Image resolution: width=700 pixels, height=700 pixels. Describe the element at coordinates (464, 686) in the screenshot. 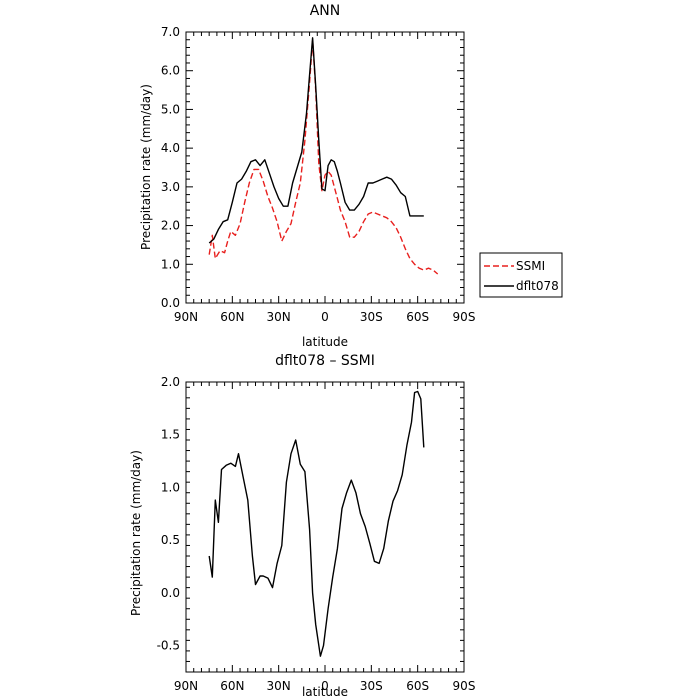

I see `bottom-x-tick-label: 90S` at that location.